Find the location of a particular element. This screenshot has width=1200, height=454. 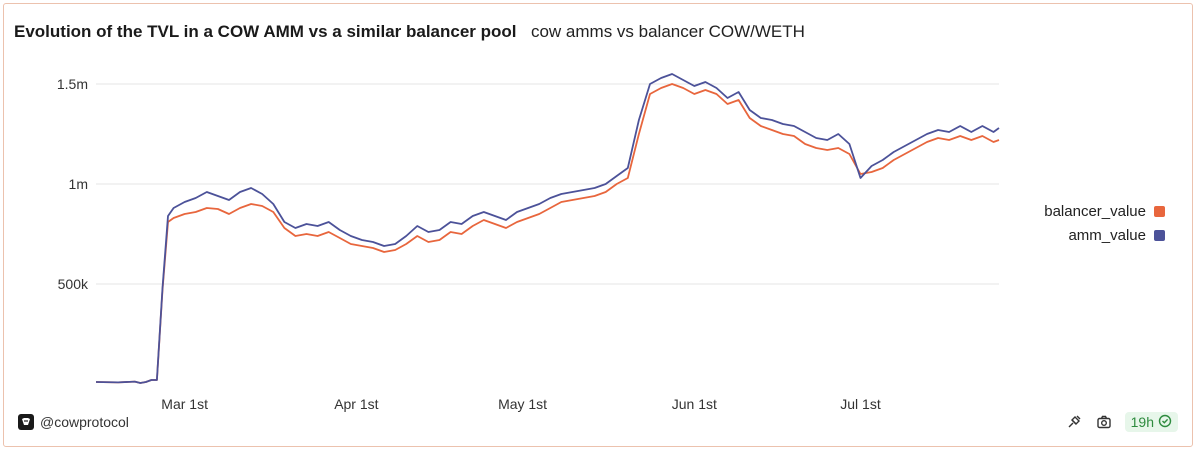

freshness-badge-label: 19h is located at coordinates (1142, 422).